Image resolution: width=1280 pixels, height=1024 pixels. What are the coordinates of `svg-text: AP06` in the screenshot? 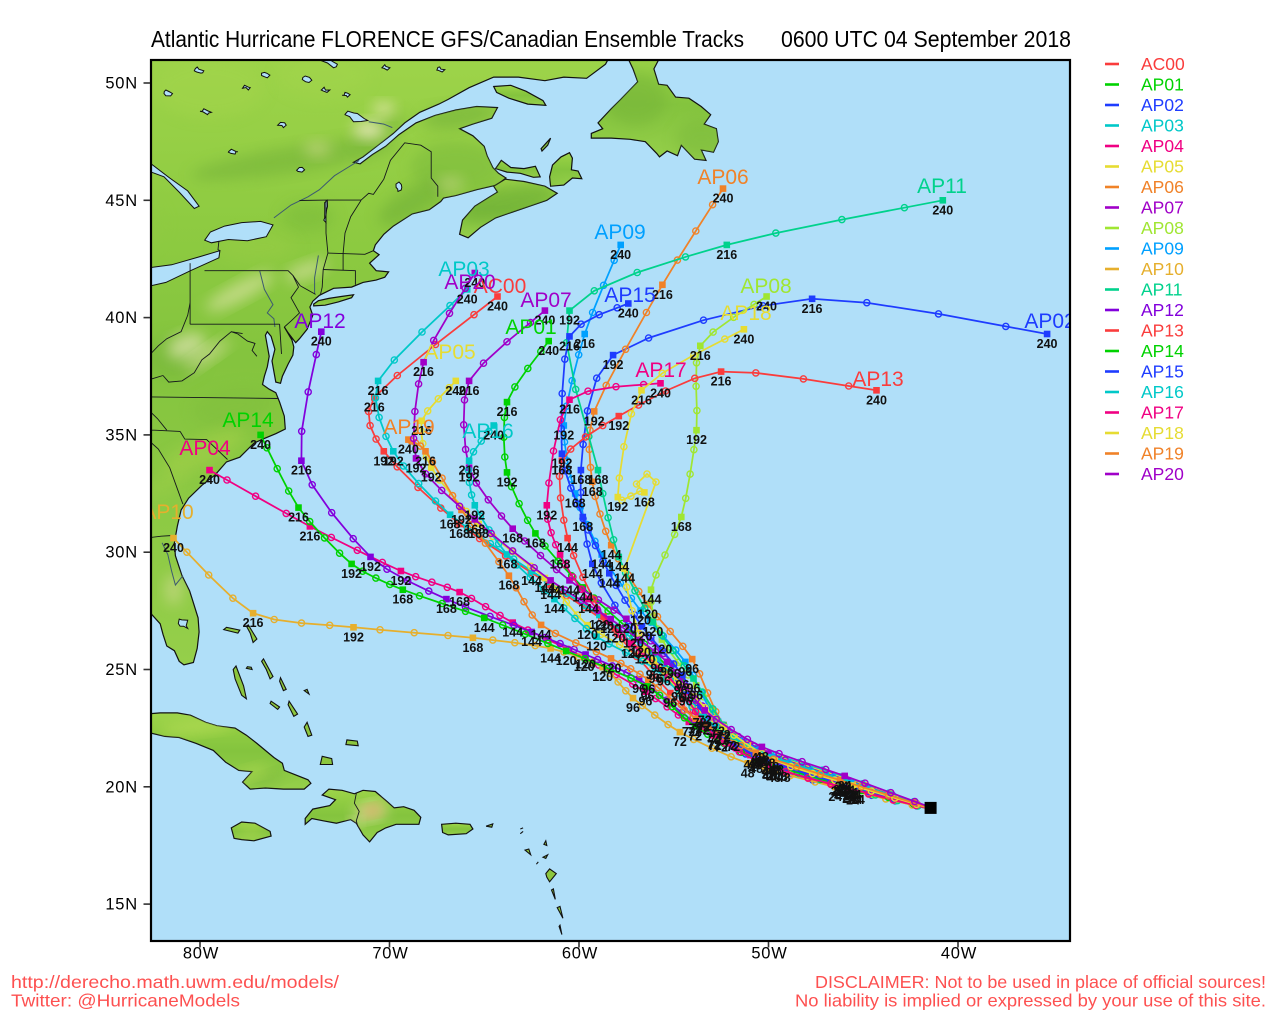 It's located at (1162, 187).